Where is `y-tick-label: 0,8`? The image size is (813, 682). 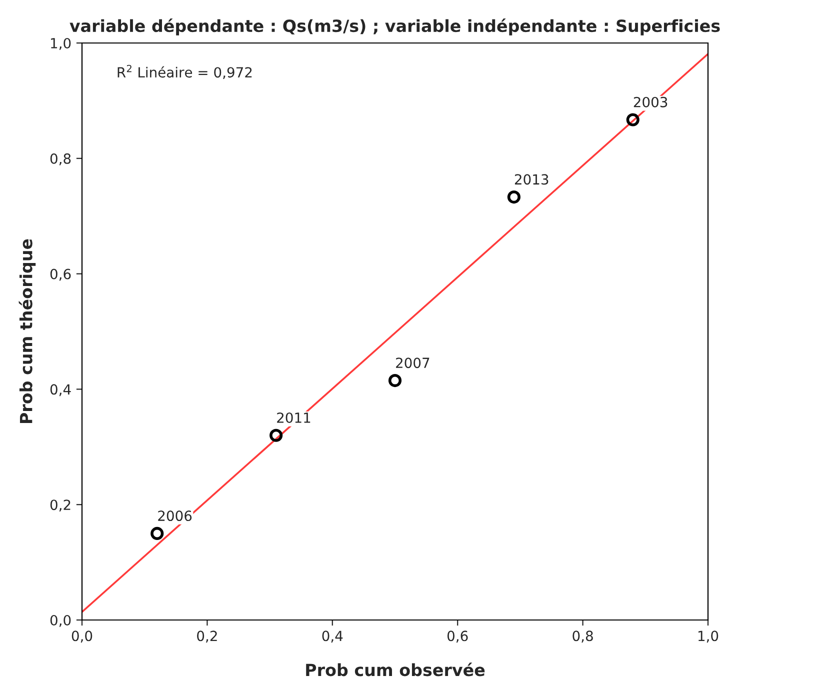
y-tick-label: 0,8 is located at coordinates (60, 159).